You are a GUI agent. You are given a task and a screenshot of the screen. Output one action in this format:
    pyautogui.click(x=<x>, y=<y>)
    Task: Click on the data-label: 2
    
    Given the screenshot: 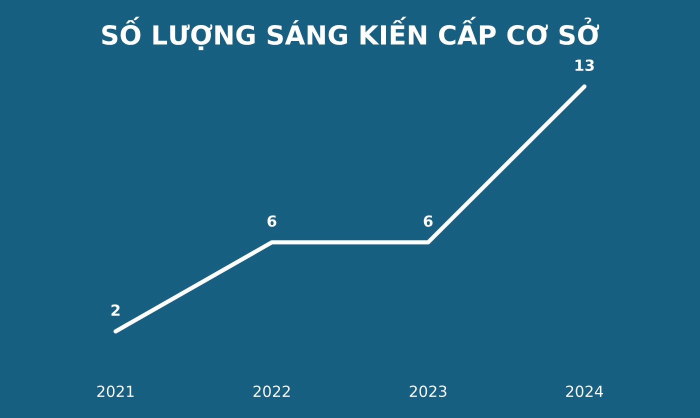 What is the action you would take?
    pyautogui.click(x=115, y=310)
    